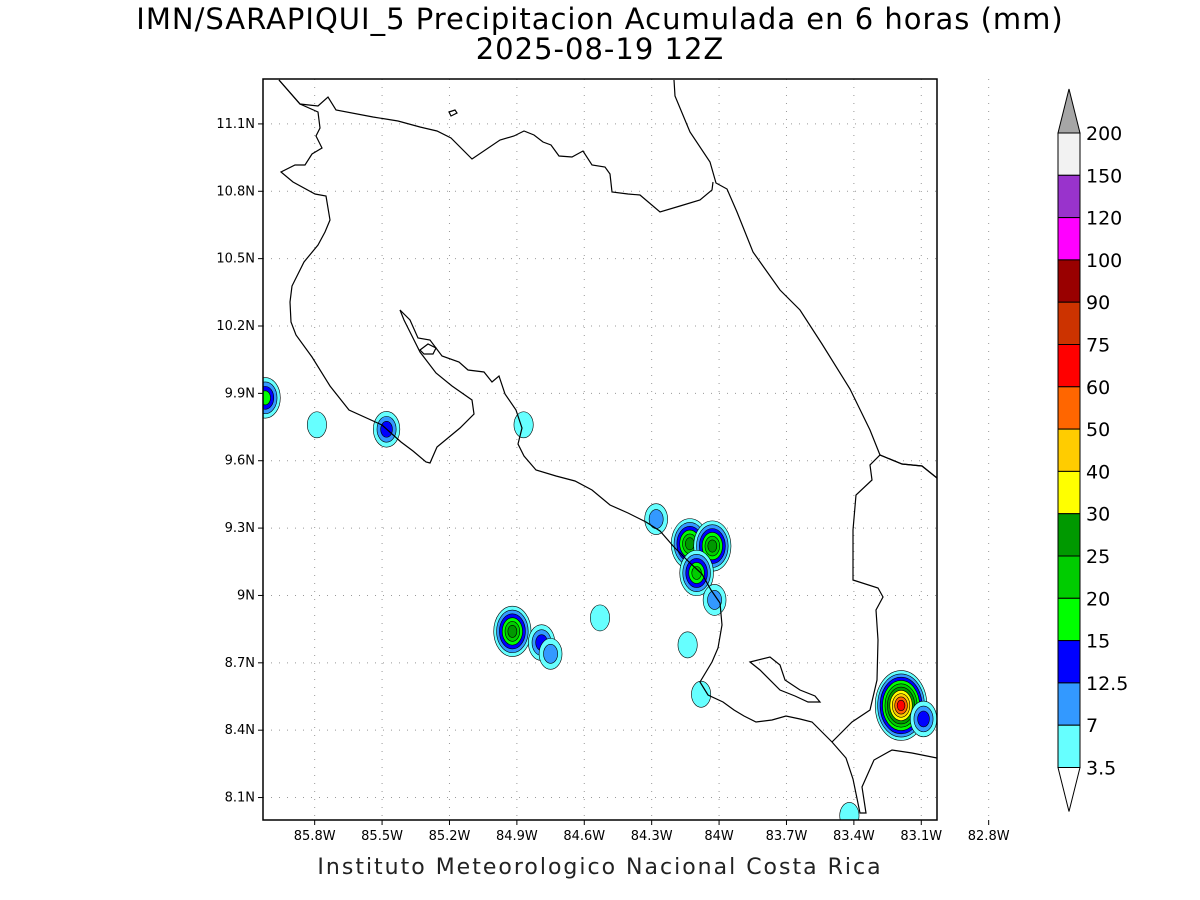  What do you see at coordinates (1098, 430) in the screenshot?
I see `colorbar-label: 50` at bounding box center [1098, 430].